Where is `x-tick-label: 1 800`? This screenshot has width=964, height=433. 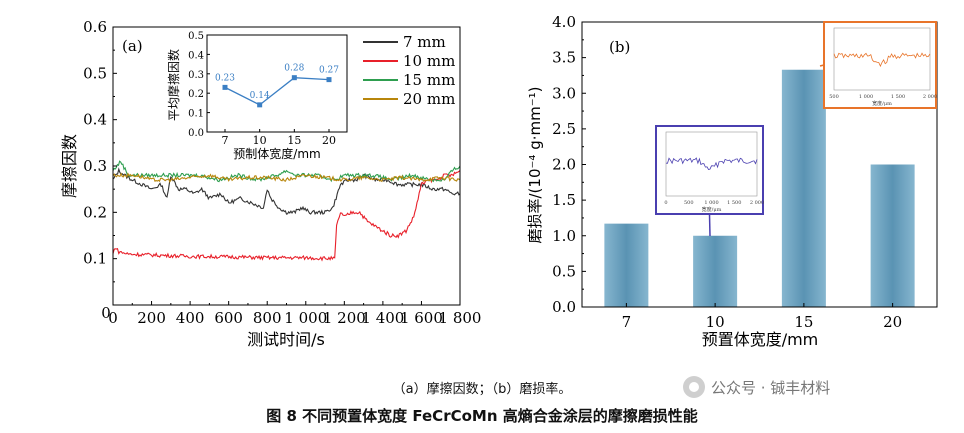
x-tick-label: 1 800 is located at coordinates (460, 318).